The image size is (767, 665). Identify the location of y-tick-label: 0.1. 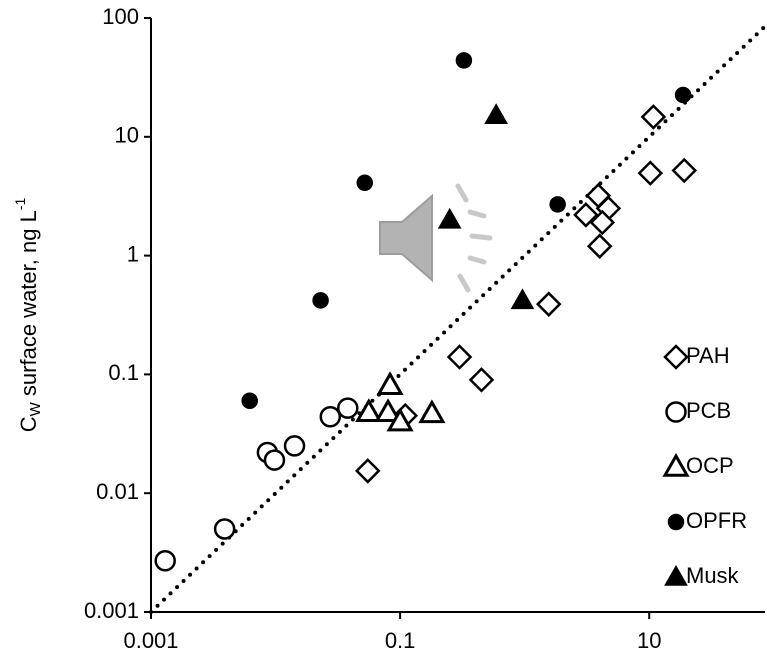
(123, 372).